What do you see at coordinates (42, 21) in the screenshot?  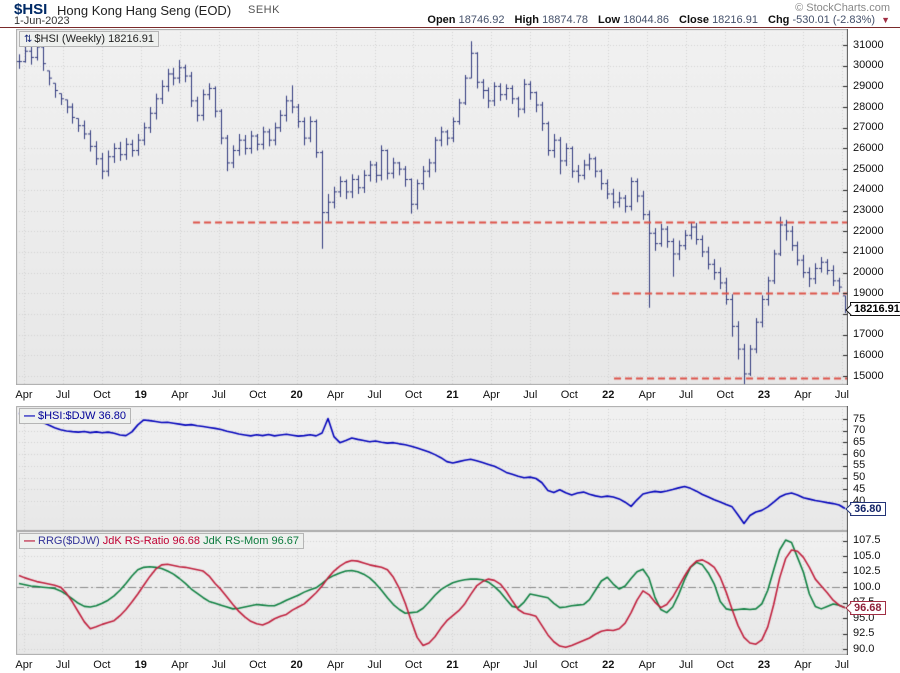 I see `chart-date: 1-Jun-2023` at bounding box center [42, 21].